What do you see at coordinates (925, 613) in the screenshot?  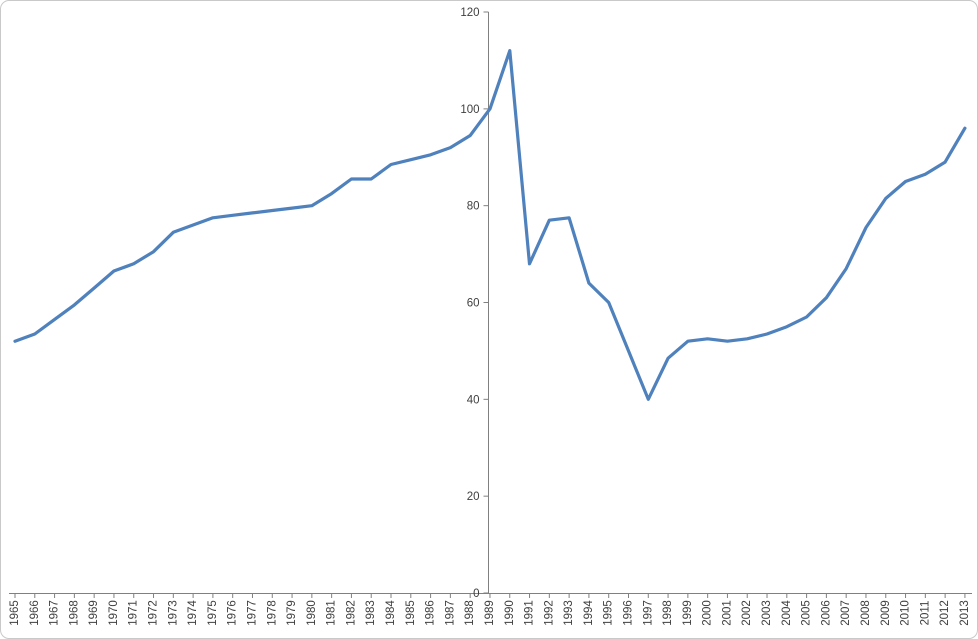 I see `x-axis-label: 2011` at bounding box center [925, 613].